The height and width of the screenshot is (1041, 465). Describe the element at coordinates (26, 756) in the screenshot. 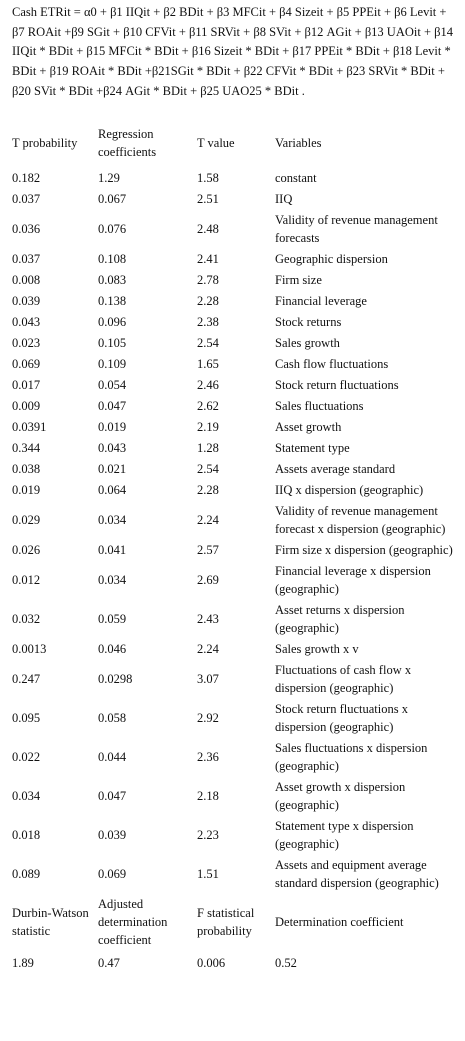

I see `cell: 0.022` at that location.